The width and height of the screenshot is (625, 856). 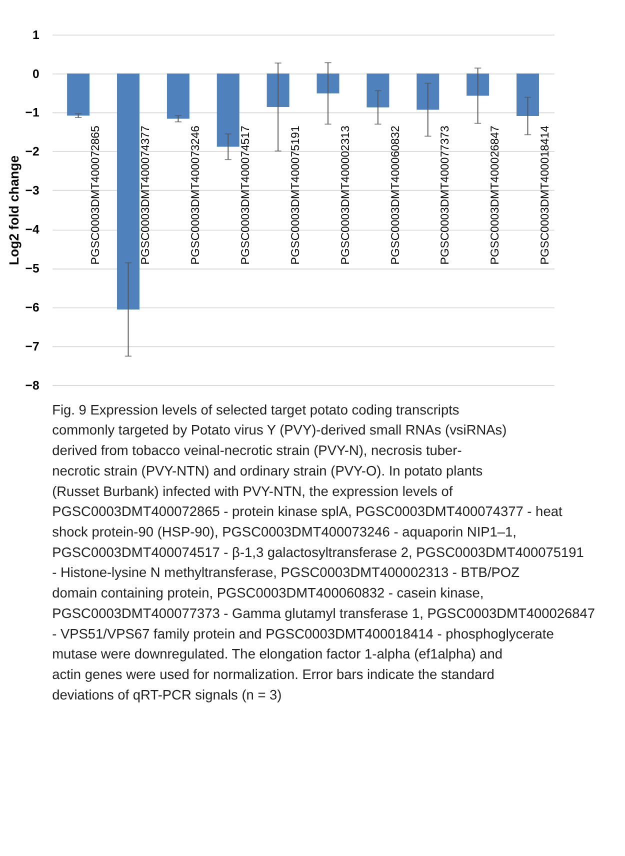 I want to click on y-tick-label: 1, so click(x=36, y=35).